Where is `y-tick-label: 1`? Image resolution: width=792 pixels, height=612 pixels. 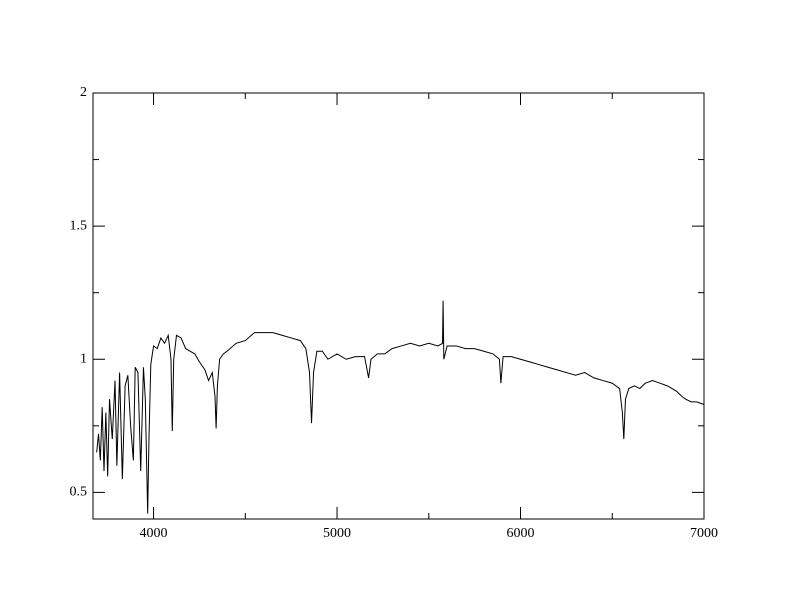
y-tick-label: 1 is located at coordinates (83, 358).